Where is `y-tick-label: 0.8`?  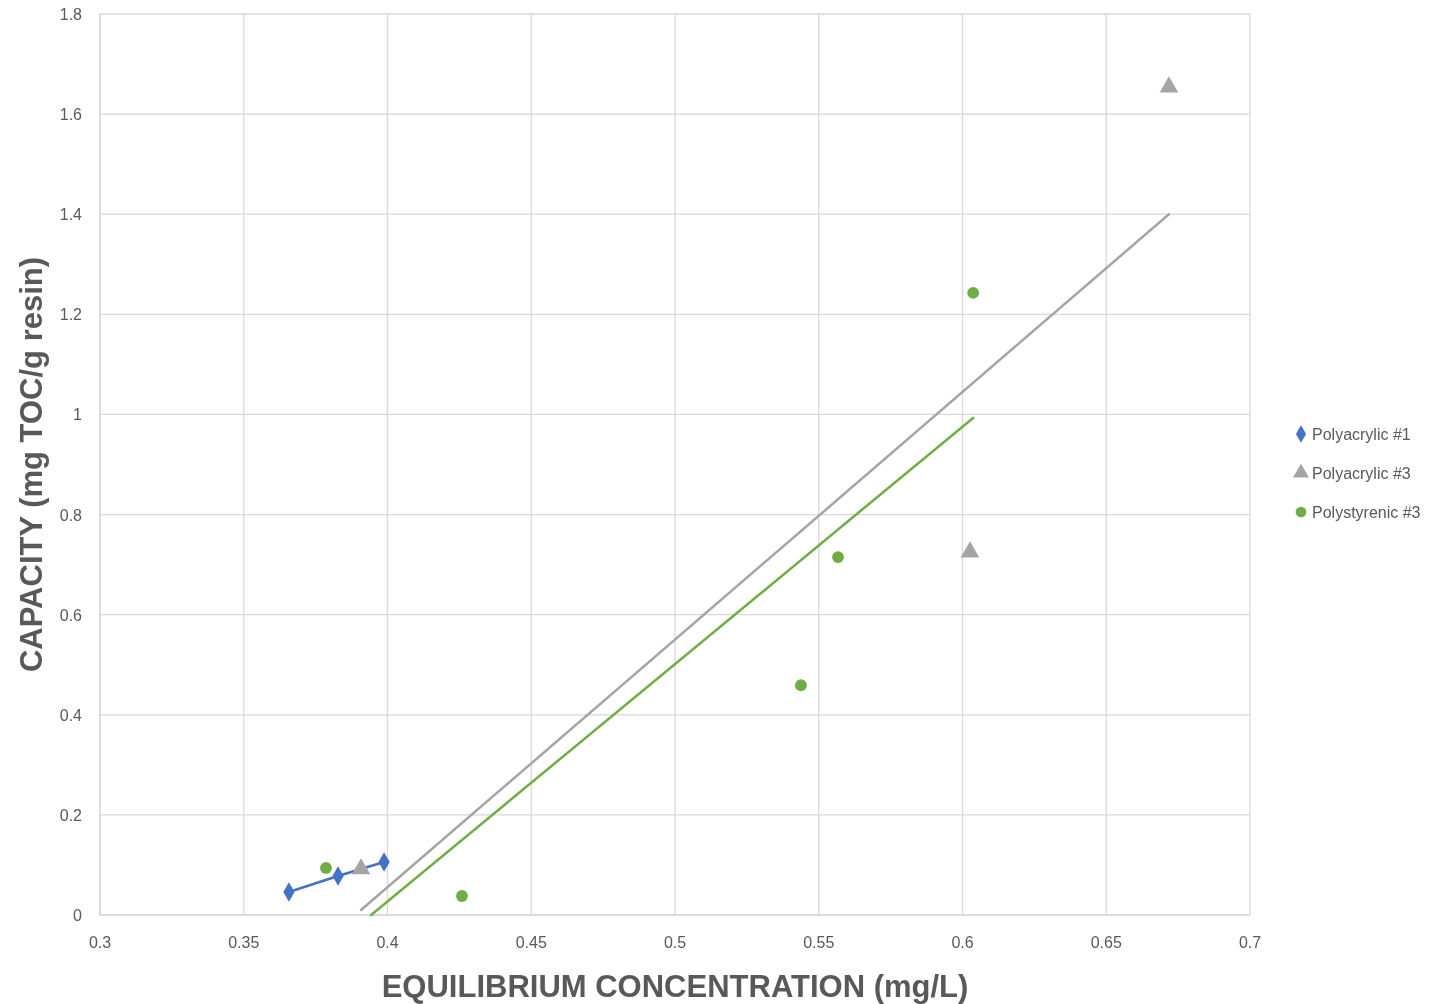
y-tick-label: 0.8 is located at coordinates (71, 515).